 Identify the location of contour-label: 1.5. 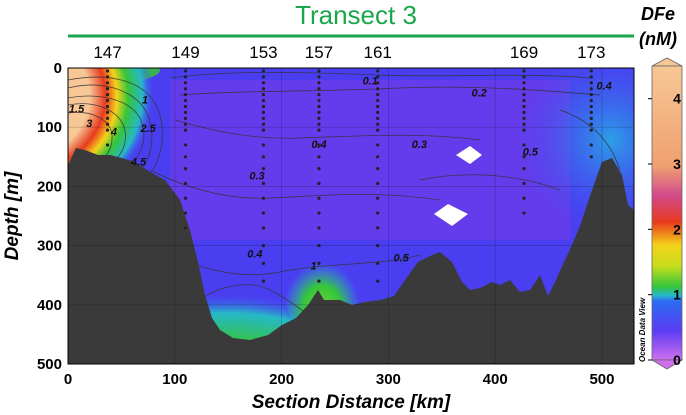
(77, 109).